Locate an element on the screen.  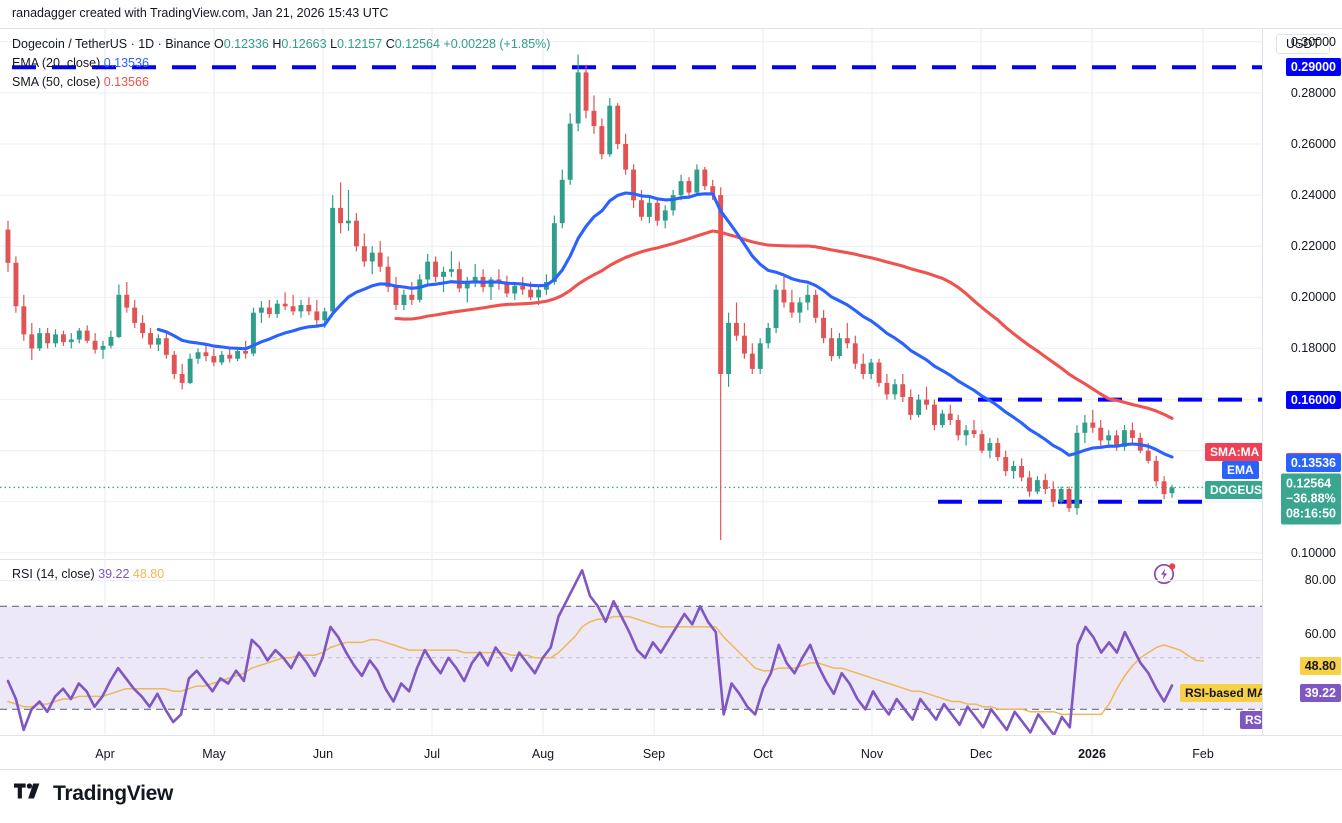
price-axis-tick: 0.10000 is located at coordinates (1313, 552).